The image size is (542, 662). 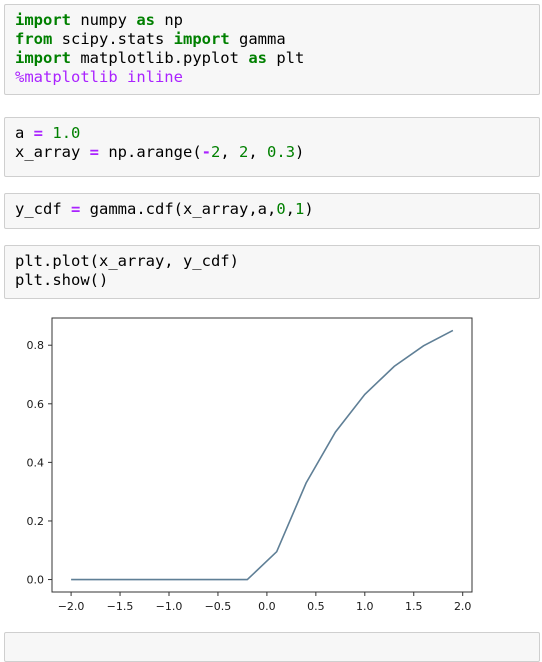 I want to click on code-token: gamma, so click(x=257, y=39).